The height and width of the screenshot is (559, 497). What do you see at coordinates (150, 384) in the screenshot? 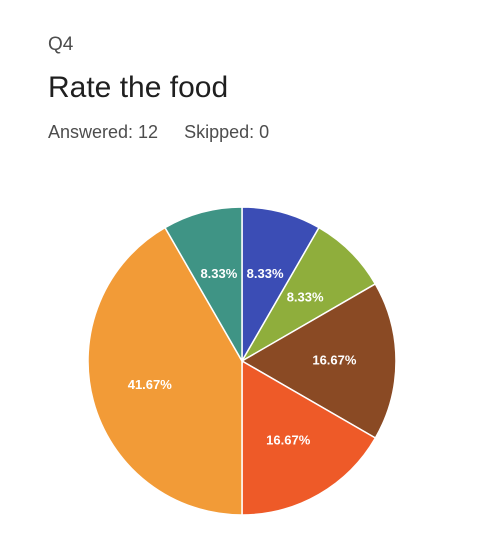
I see `pie-slice-label-5: 41.67%` at bounding box center [150, 384].